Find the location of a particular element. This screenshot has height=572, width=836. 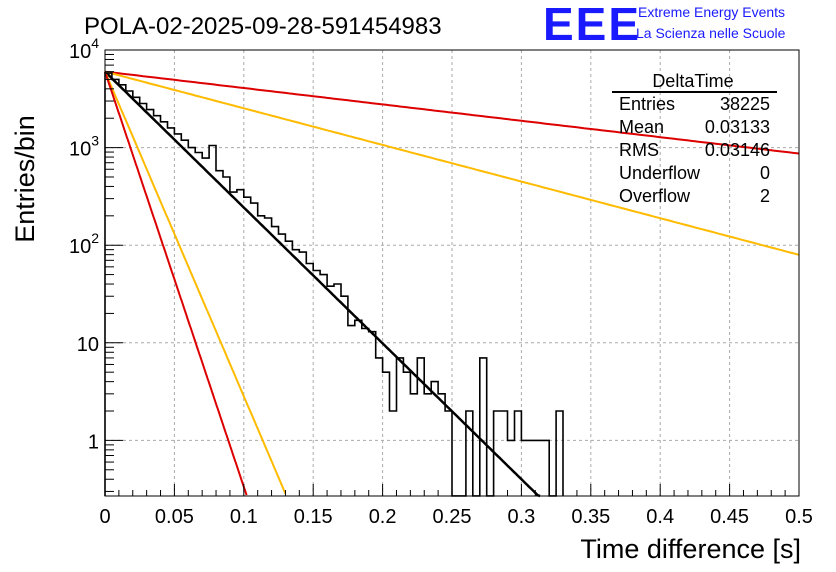

x-tick-label: 0.2 is located at coordinates (383, 517).